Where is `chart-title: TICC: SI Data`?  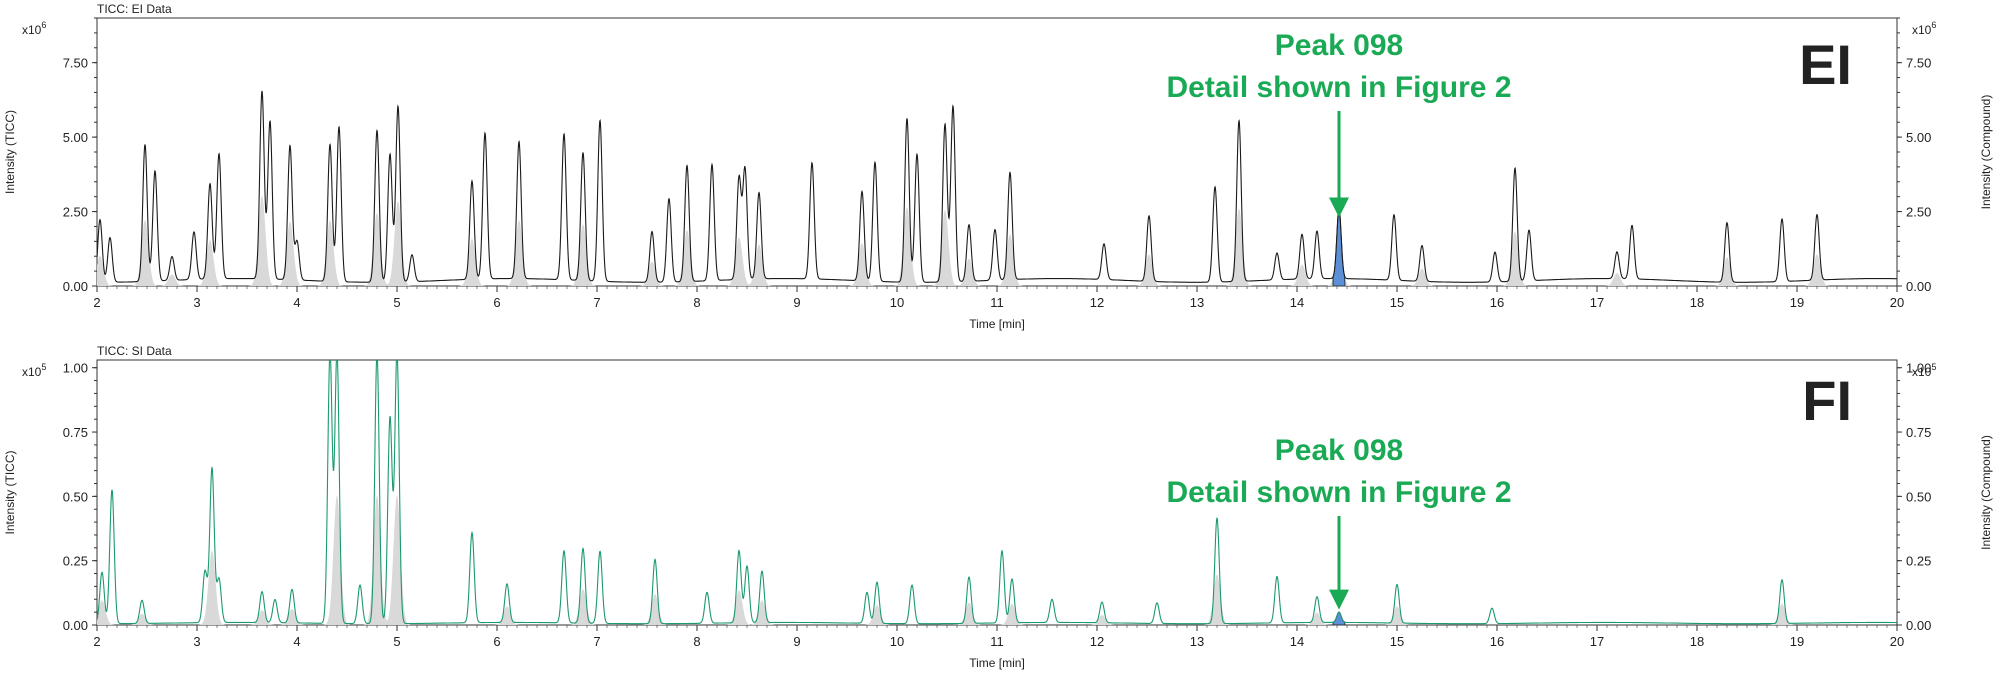
chart-title: TICC: SI Data is located at coordinates (134, 351).